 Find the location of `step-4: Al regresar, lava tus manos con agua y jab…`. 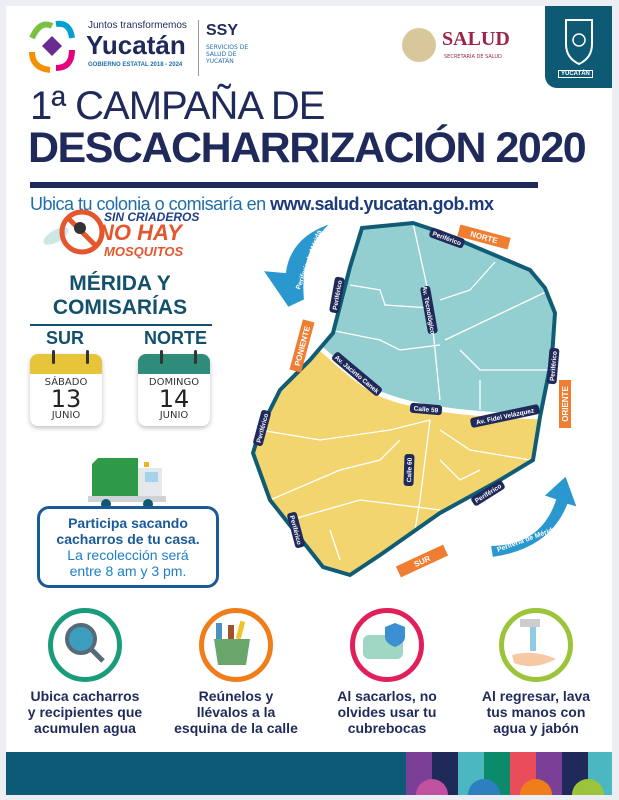

step-4: Al regresar, lava tus manos con agua y jab… is located at coordinates (536, 672).